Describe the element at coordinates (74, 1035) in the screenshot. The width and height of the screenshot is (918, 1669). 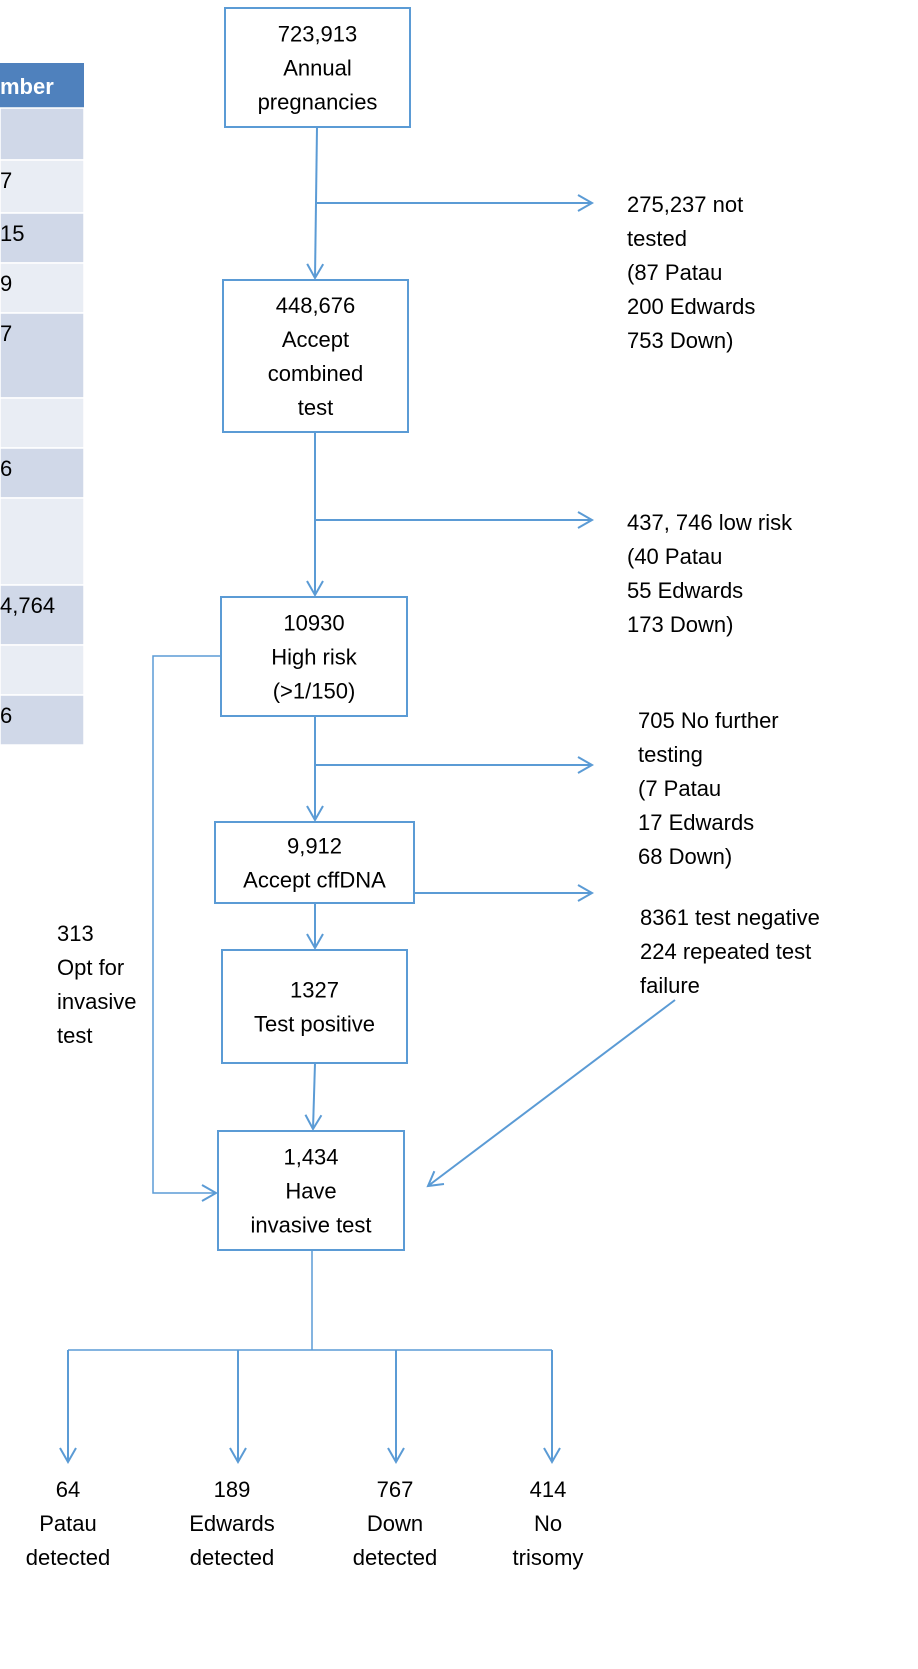
I see `side-note: test` at that location.